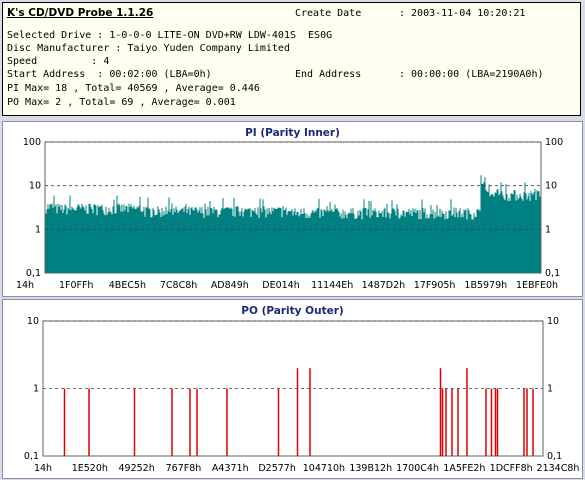  Describe the element at coordinates (277, 468) in the screenshot. I see `x-tick-label: D2577h` at that location.